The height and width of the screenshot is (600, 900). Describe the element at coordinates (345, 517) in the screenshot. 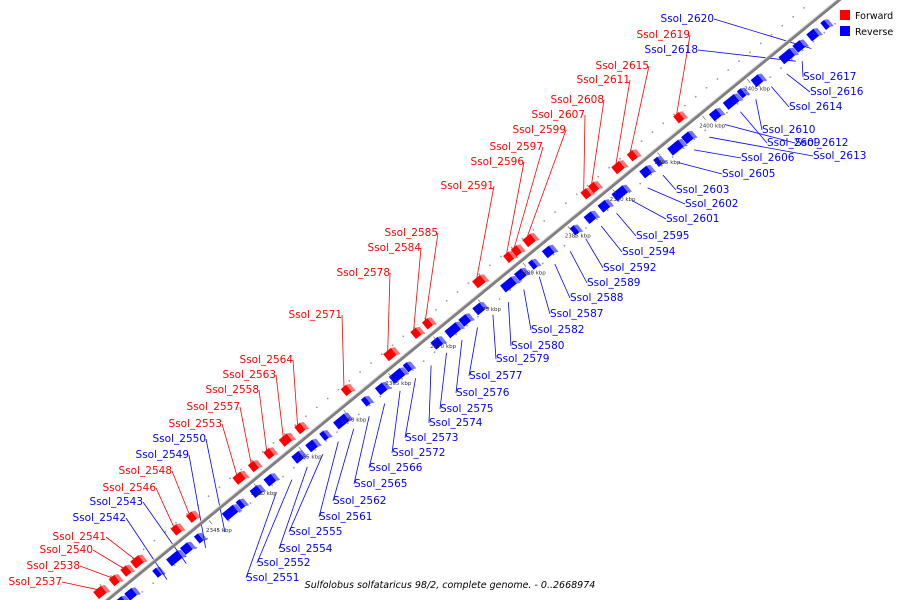

I see `reverse-gene-label: Ssol_2561` at that location.